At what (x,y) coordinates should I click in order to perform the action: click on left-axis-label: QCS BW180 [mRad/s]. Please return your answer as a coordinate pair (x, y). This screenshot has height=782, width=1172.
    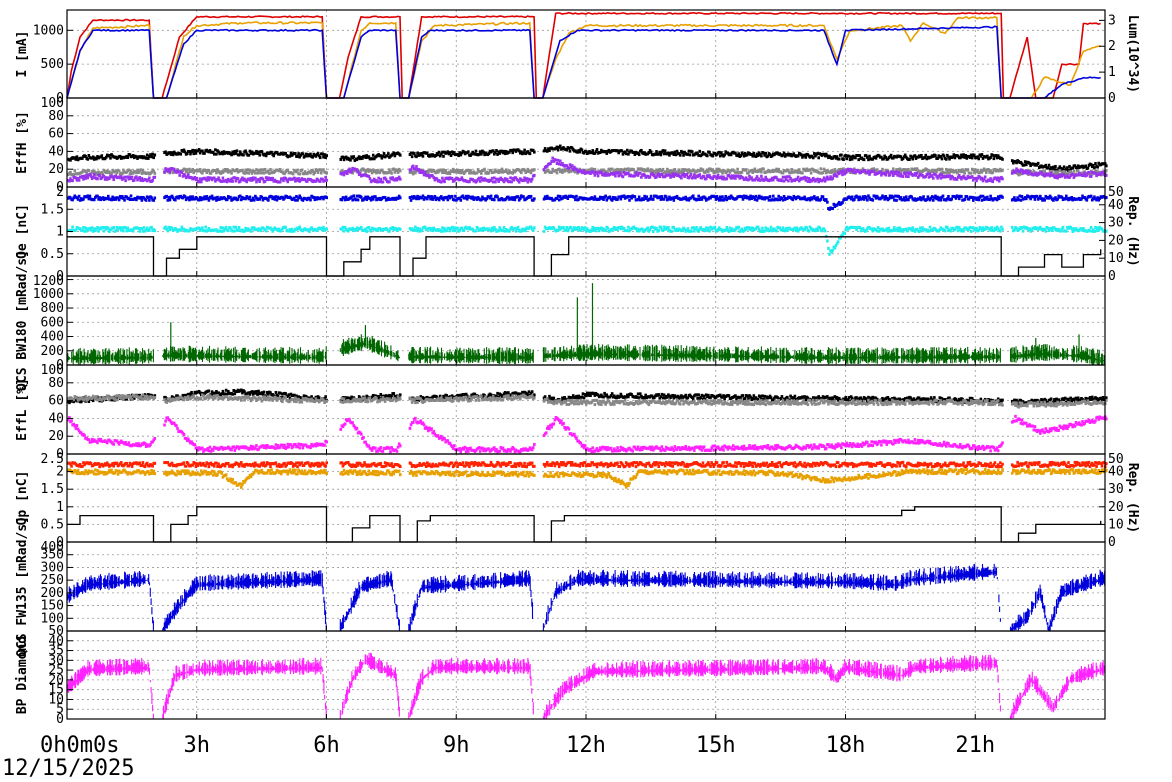
    Looking at the image, I should click on (22, 320).